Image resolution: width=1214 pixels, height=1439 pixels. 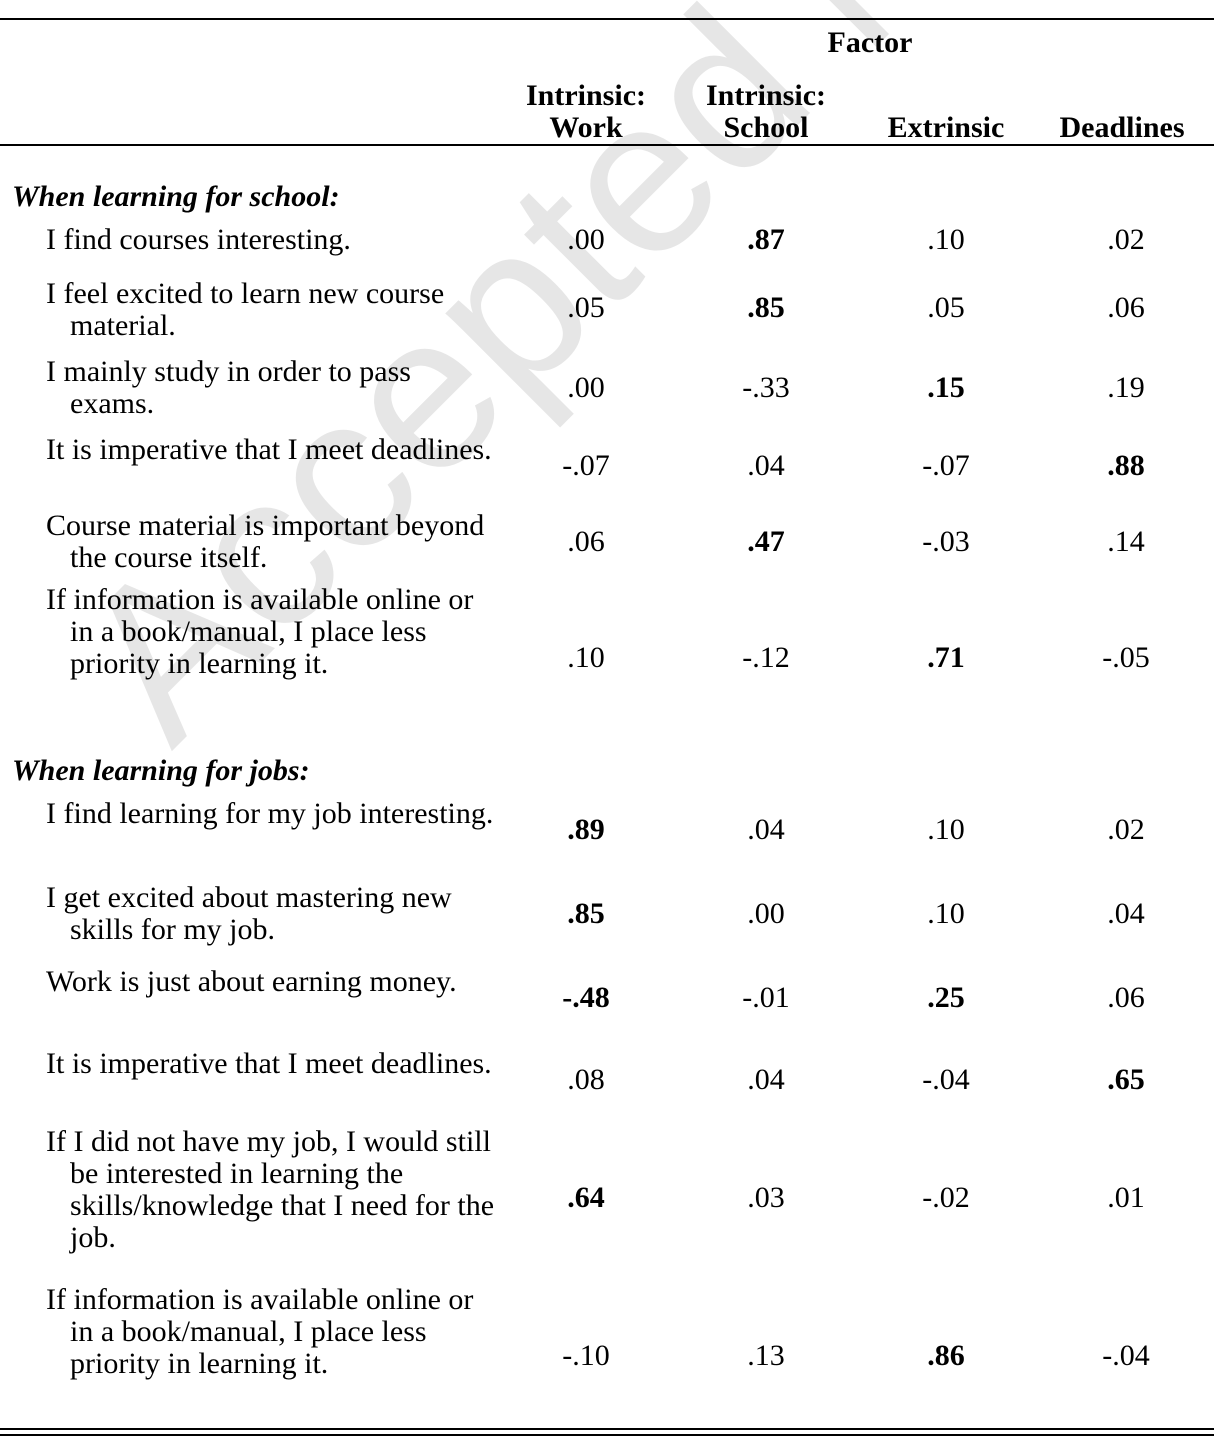 What do you see at coordinates (607, 145) in the screenshot?
I see `header-rule` at bounding box center [607, 145].